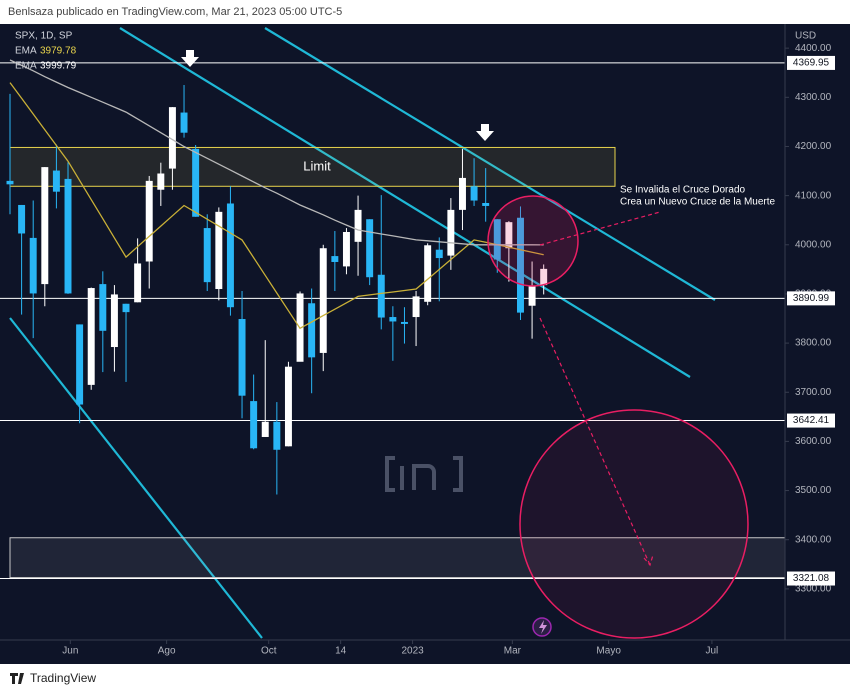  What do you see at coordinates (63, 678) in the screenshot?
I see `footer-brand: TradingView` at bounding box center [63, 678].